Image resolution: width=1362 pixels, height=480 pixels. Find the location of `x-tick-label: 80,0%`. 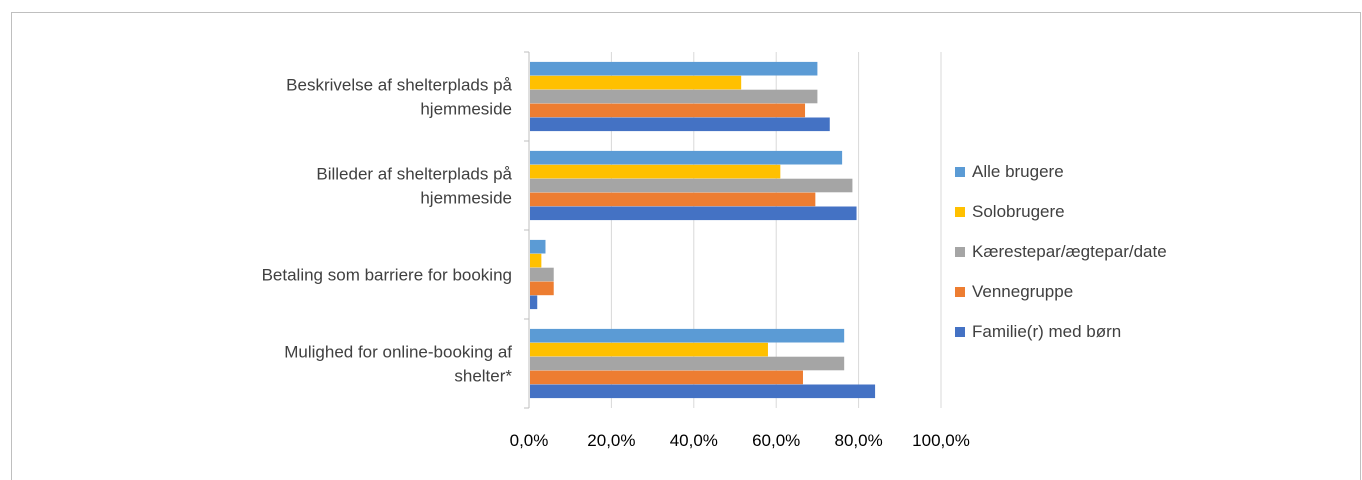

x-tick-label: 80,0% is located at coordinates (858, 440).